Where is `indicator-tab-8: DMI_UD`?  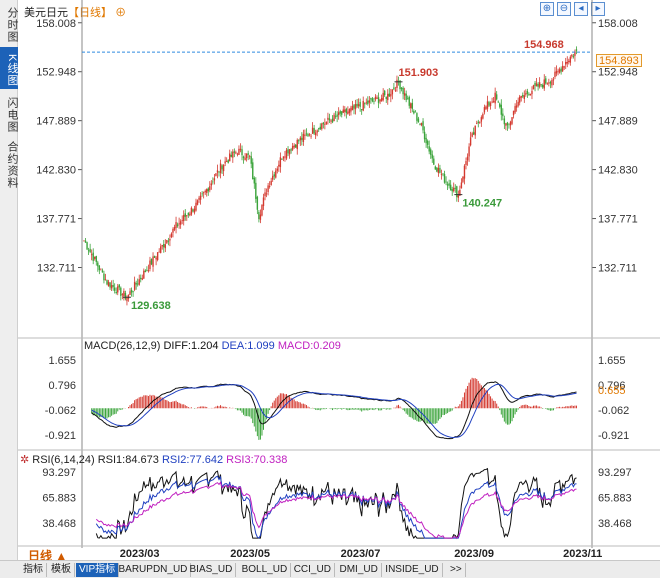 indicator-tab-8: DMI_UD is located at coordinates (359, 570).